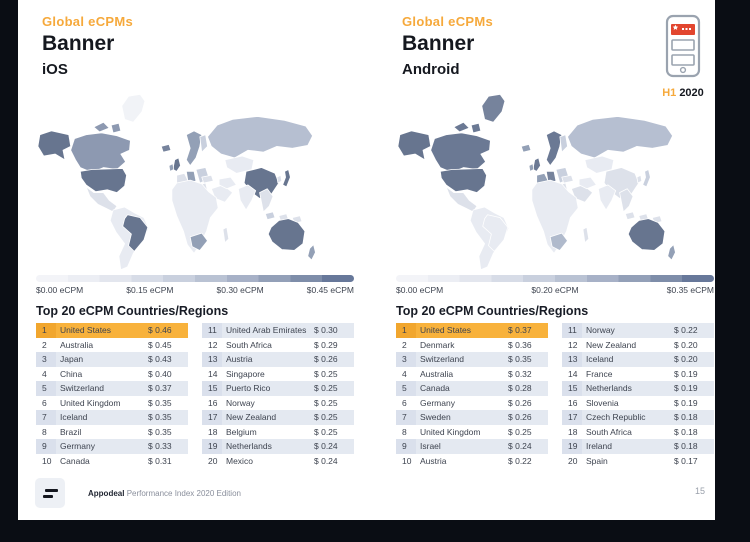 The width and height of the screenshot is (750, 542). Describe the element at coordinates (74, 417) in the screenshot. I see `cell-country: Iceland` at that location.